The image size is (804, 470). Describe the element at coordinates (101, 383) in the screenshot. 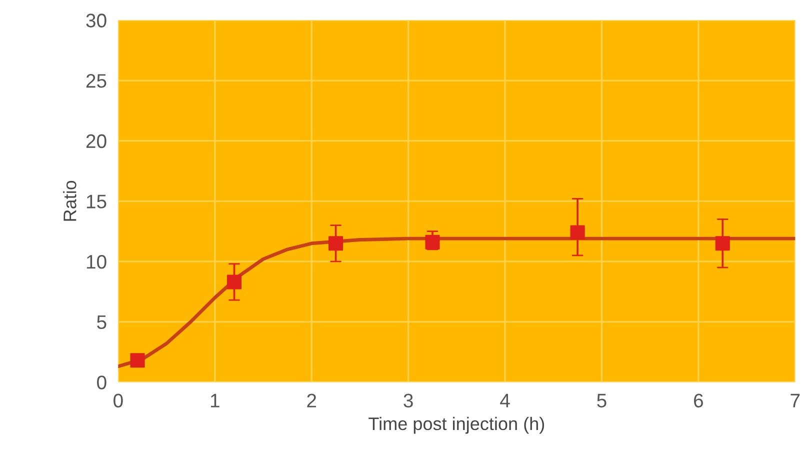

I see `y-tick-label: 0` at that location.